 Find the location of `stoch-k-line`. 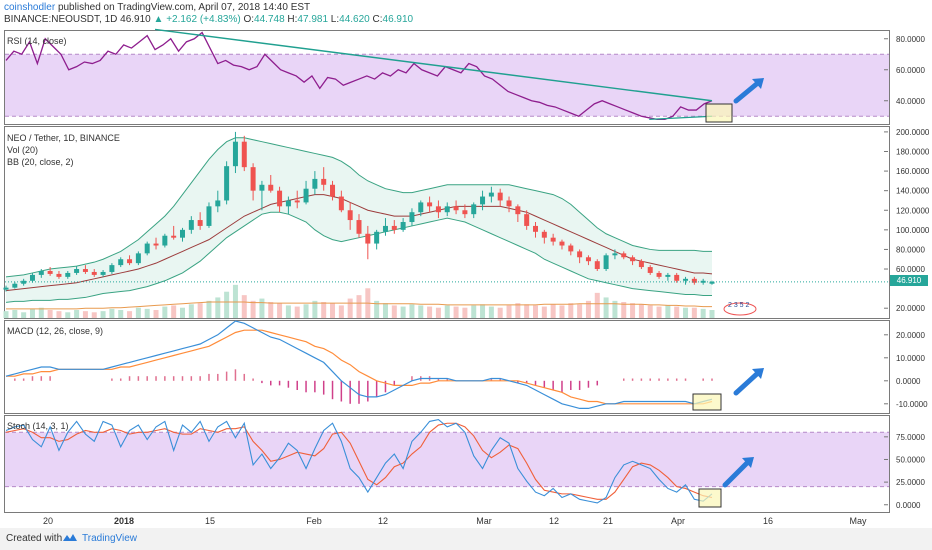

stoch-k-line is located at coordinates (359, 461).